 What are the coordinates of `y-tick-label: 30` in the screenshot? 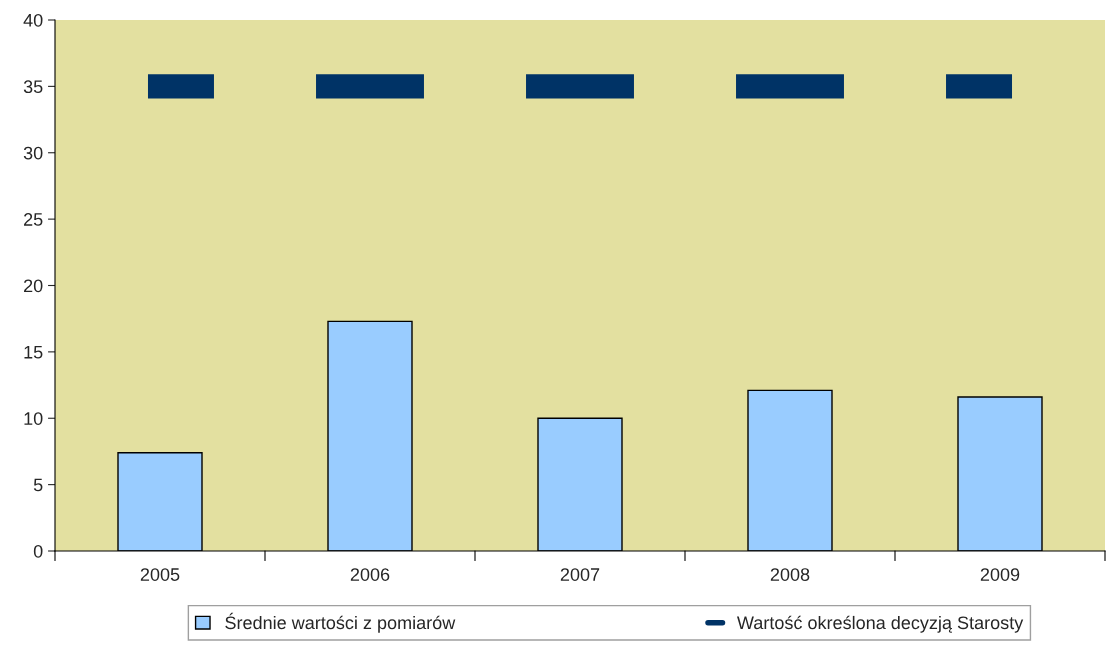 It's located at (33, 153).